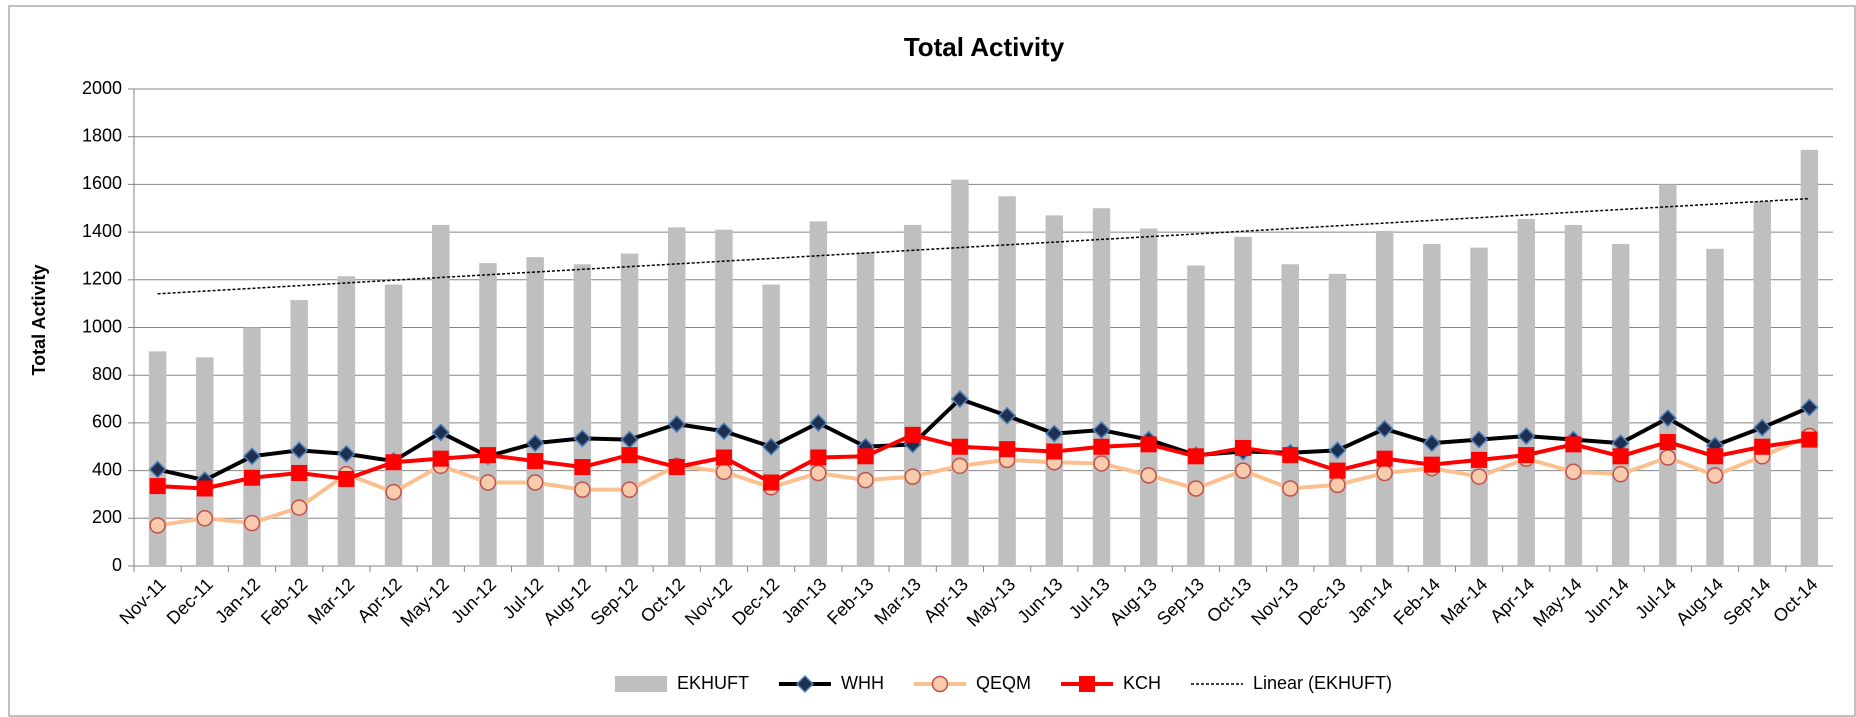 Image resolution: width=1856 pixels, height=717 pixels. I want to click on legend: EKHUFT WHH QEQM KCH Linear (EKHUFT), so click(1003, 683).